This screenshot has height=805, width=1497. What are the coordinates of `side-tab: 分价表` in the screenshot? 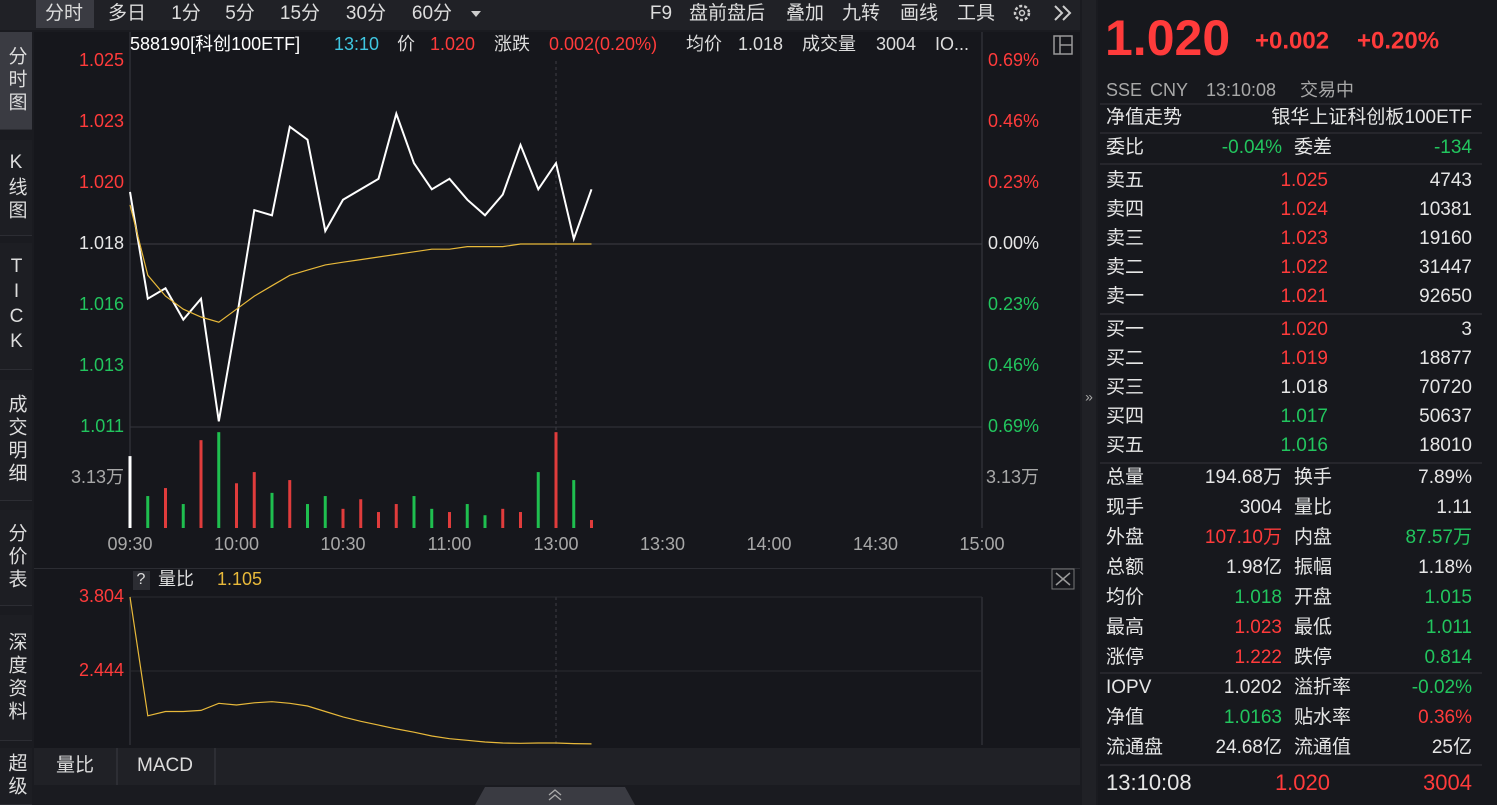 It's located at (16, 558).